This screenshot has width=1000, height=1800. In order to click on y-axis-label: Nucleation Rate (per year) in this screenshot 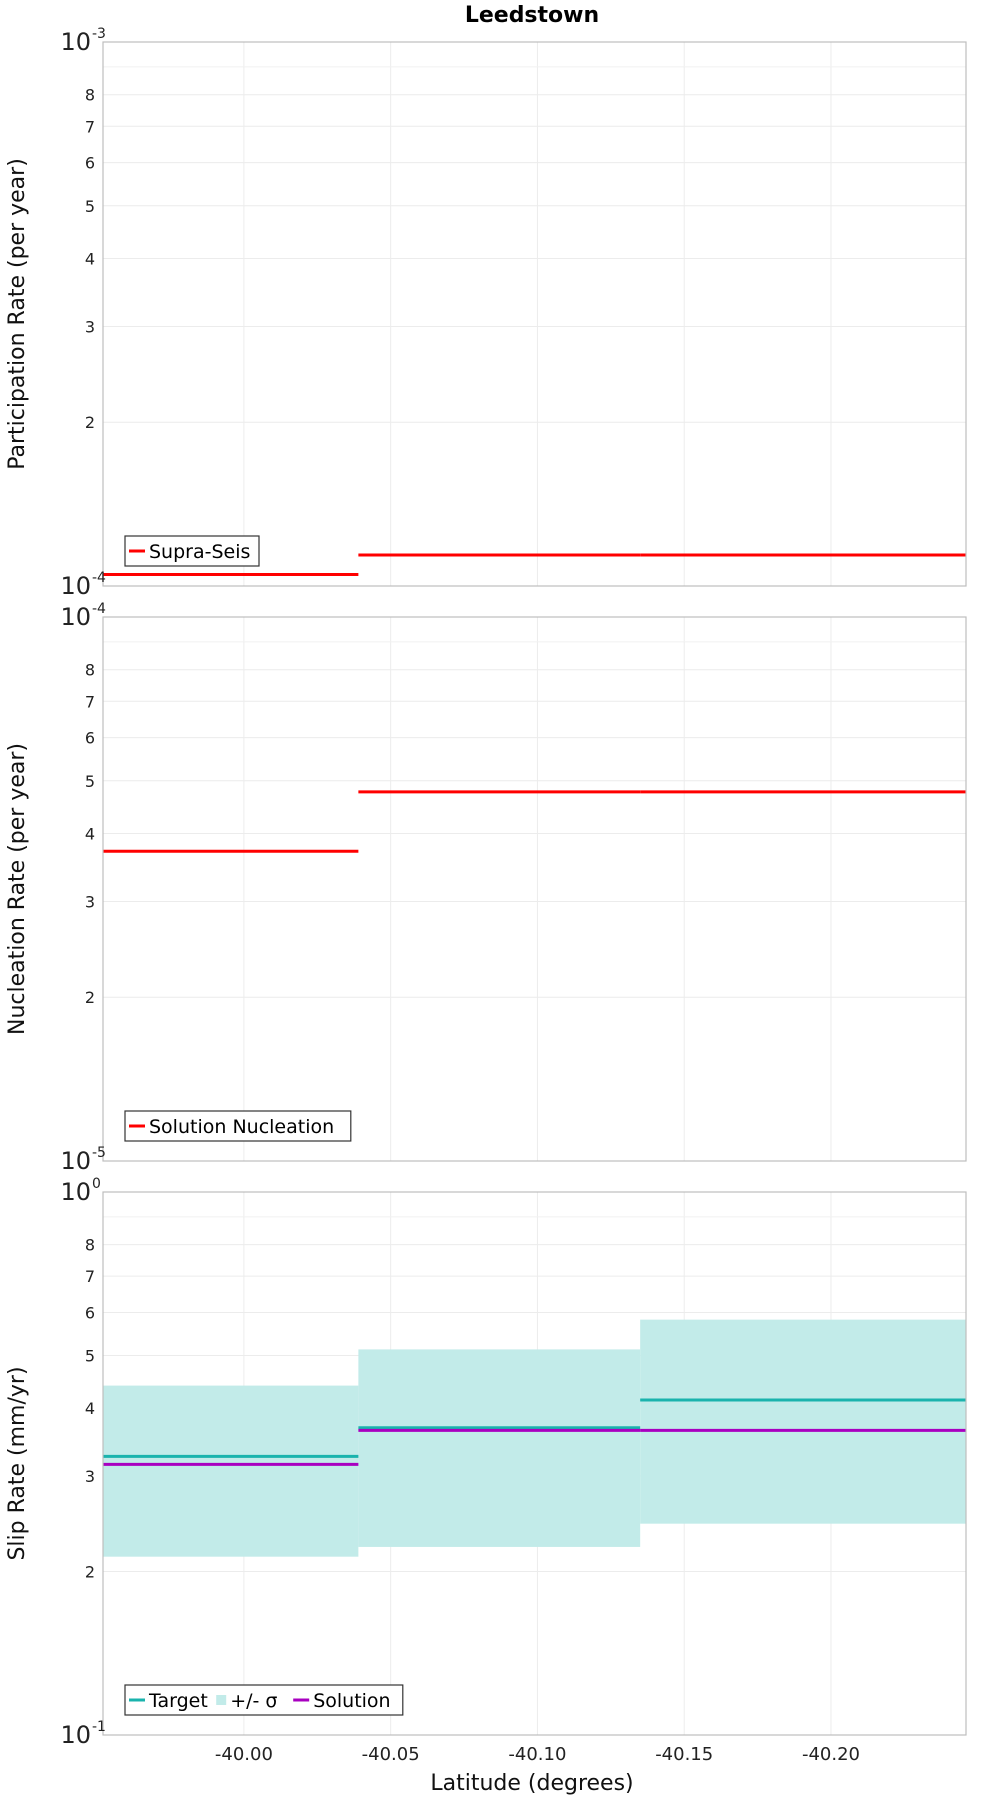, I will do `click(17, 889)`.